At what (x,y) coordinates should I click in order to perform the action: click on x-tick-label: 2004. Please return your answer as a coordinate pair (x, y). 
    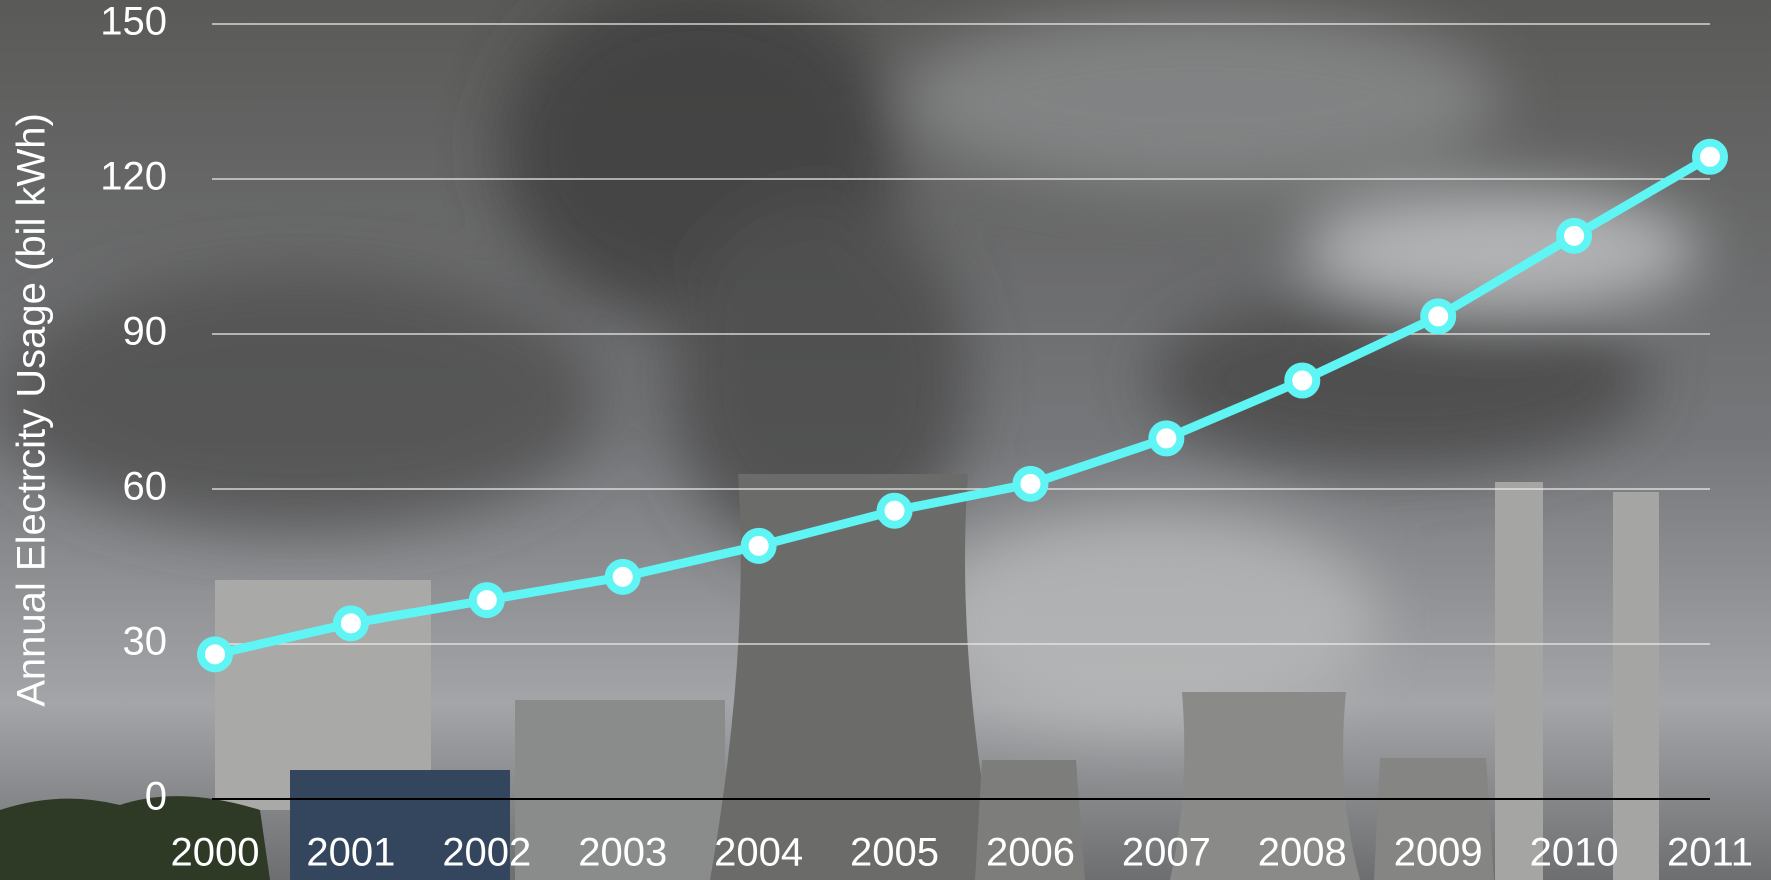
    Looking at the image, I should click on (758, 853).